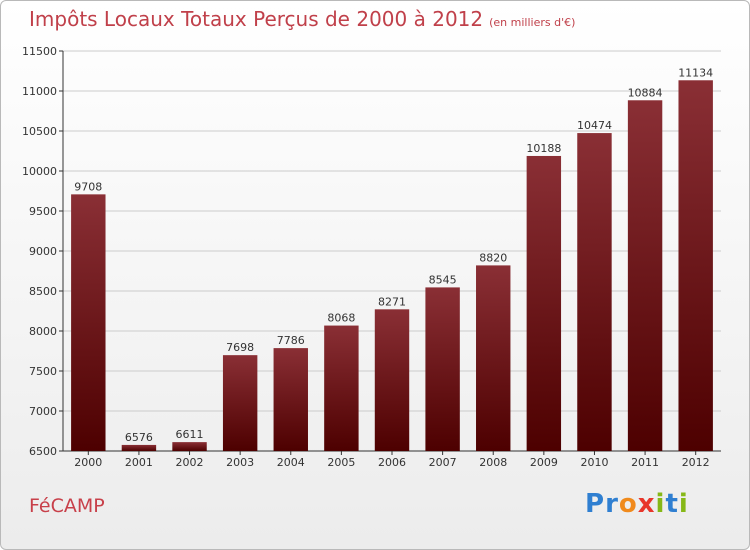 Image resolution: width=750 pixels, height=550 pixels. Describe the element at coordinates (43, 211) in the screenshot. I see `y-tick-label: 9500` at that location.